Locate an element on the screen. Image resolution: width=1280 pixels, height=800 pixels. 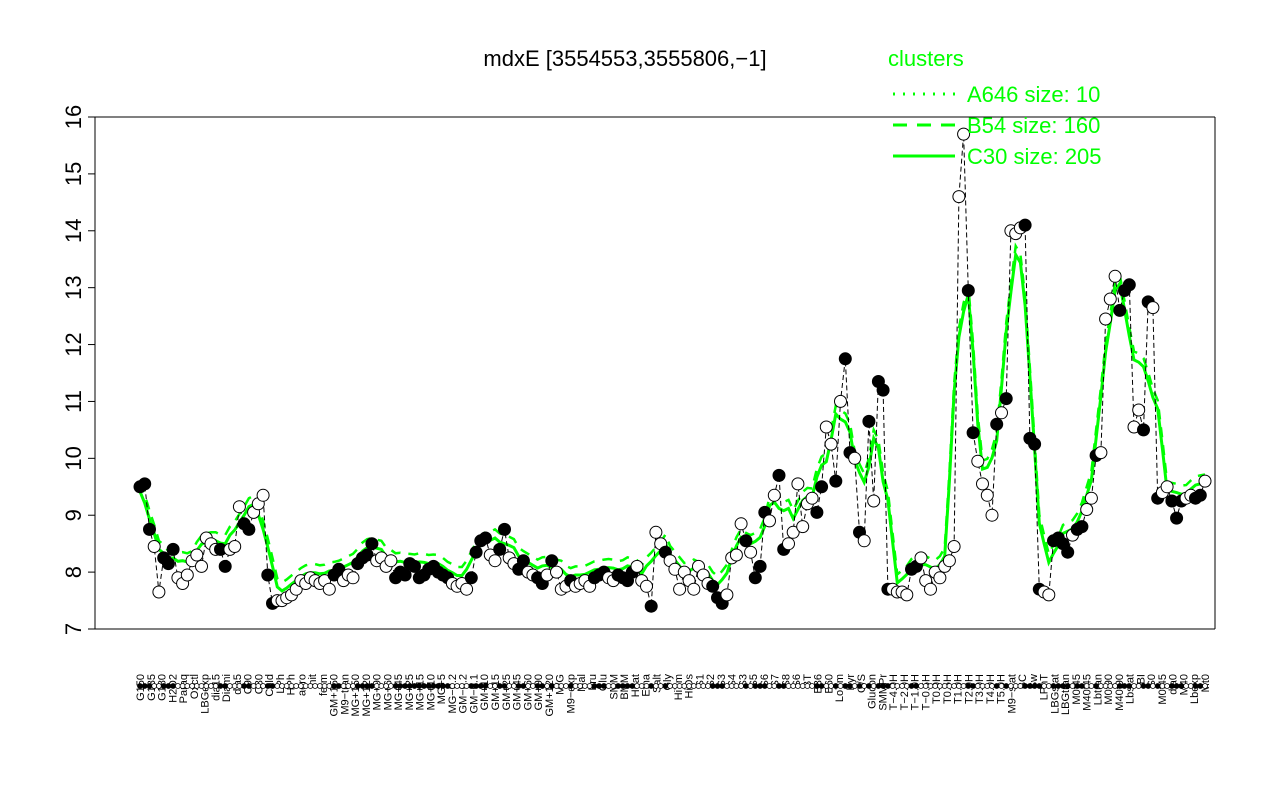
y-tick-label: 13 is located at coordinates (73, 287).